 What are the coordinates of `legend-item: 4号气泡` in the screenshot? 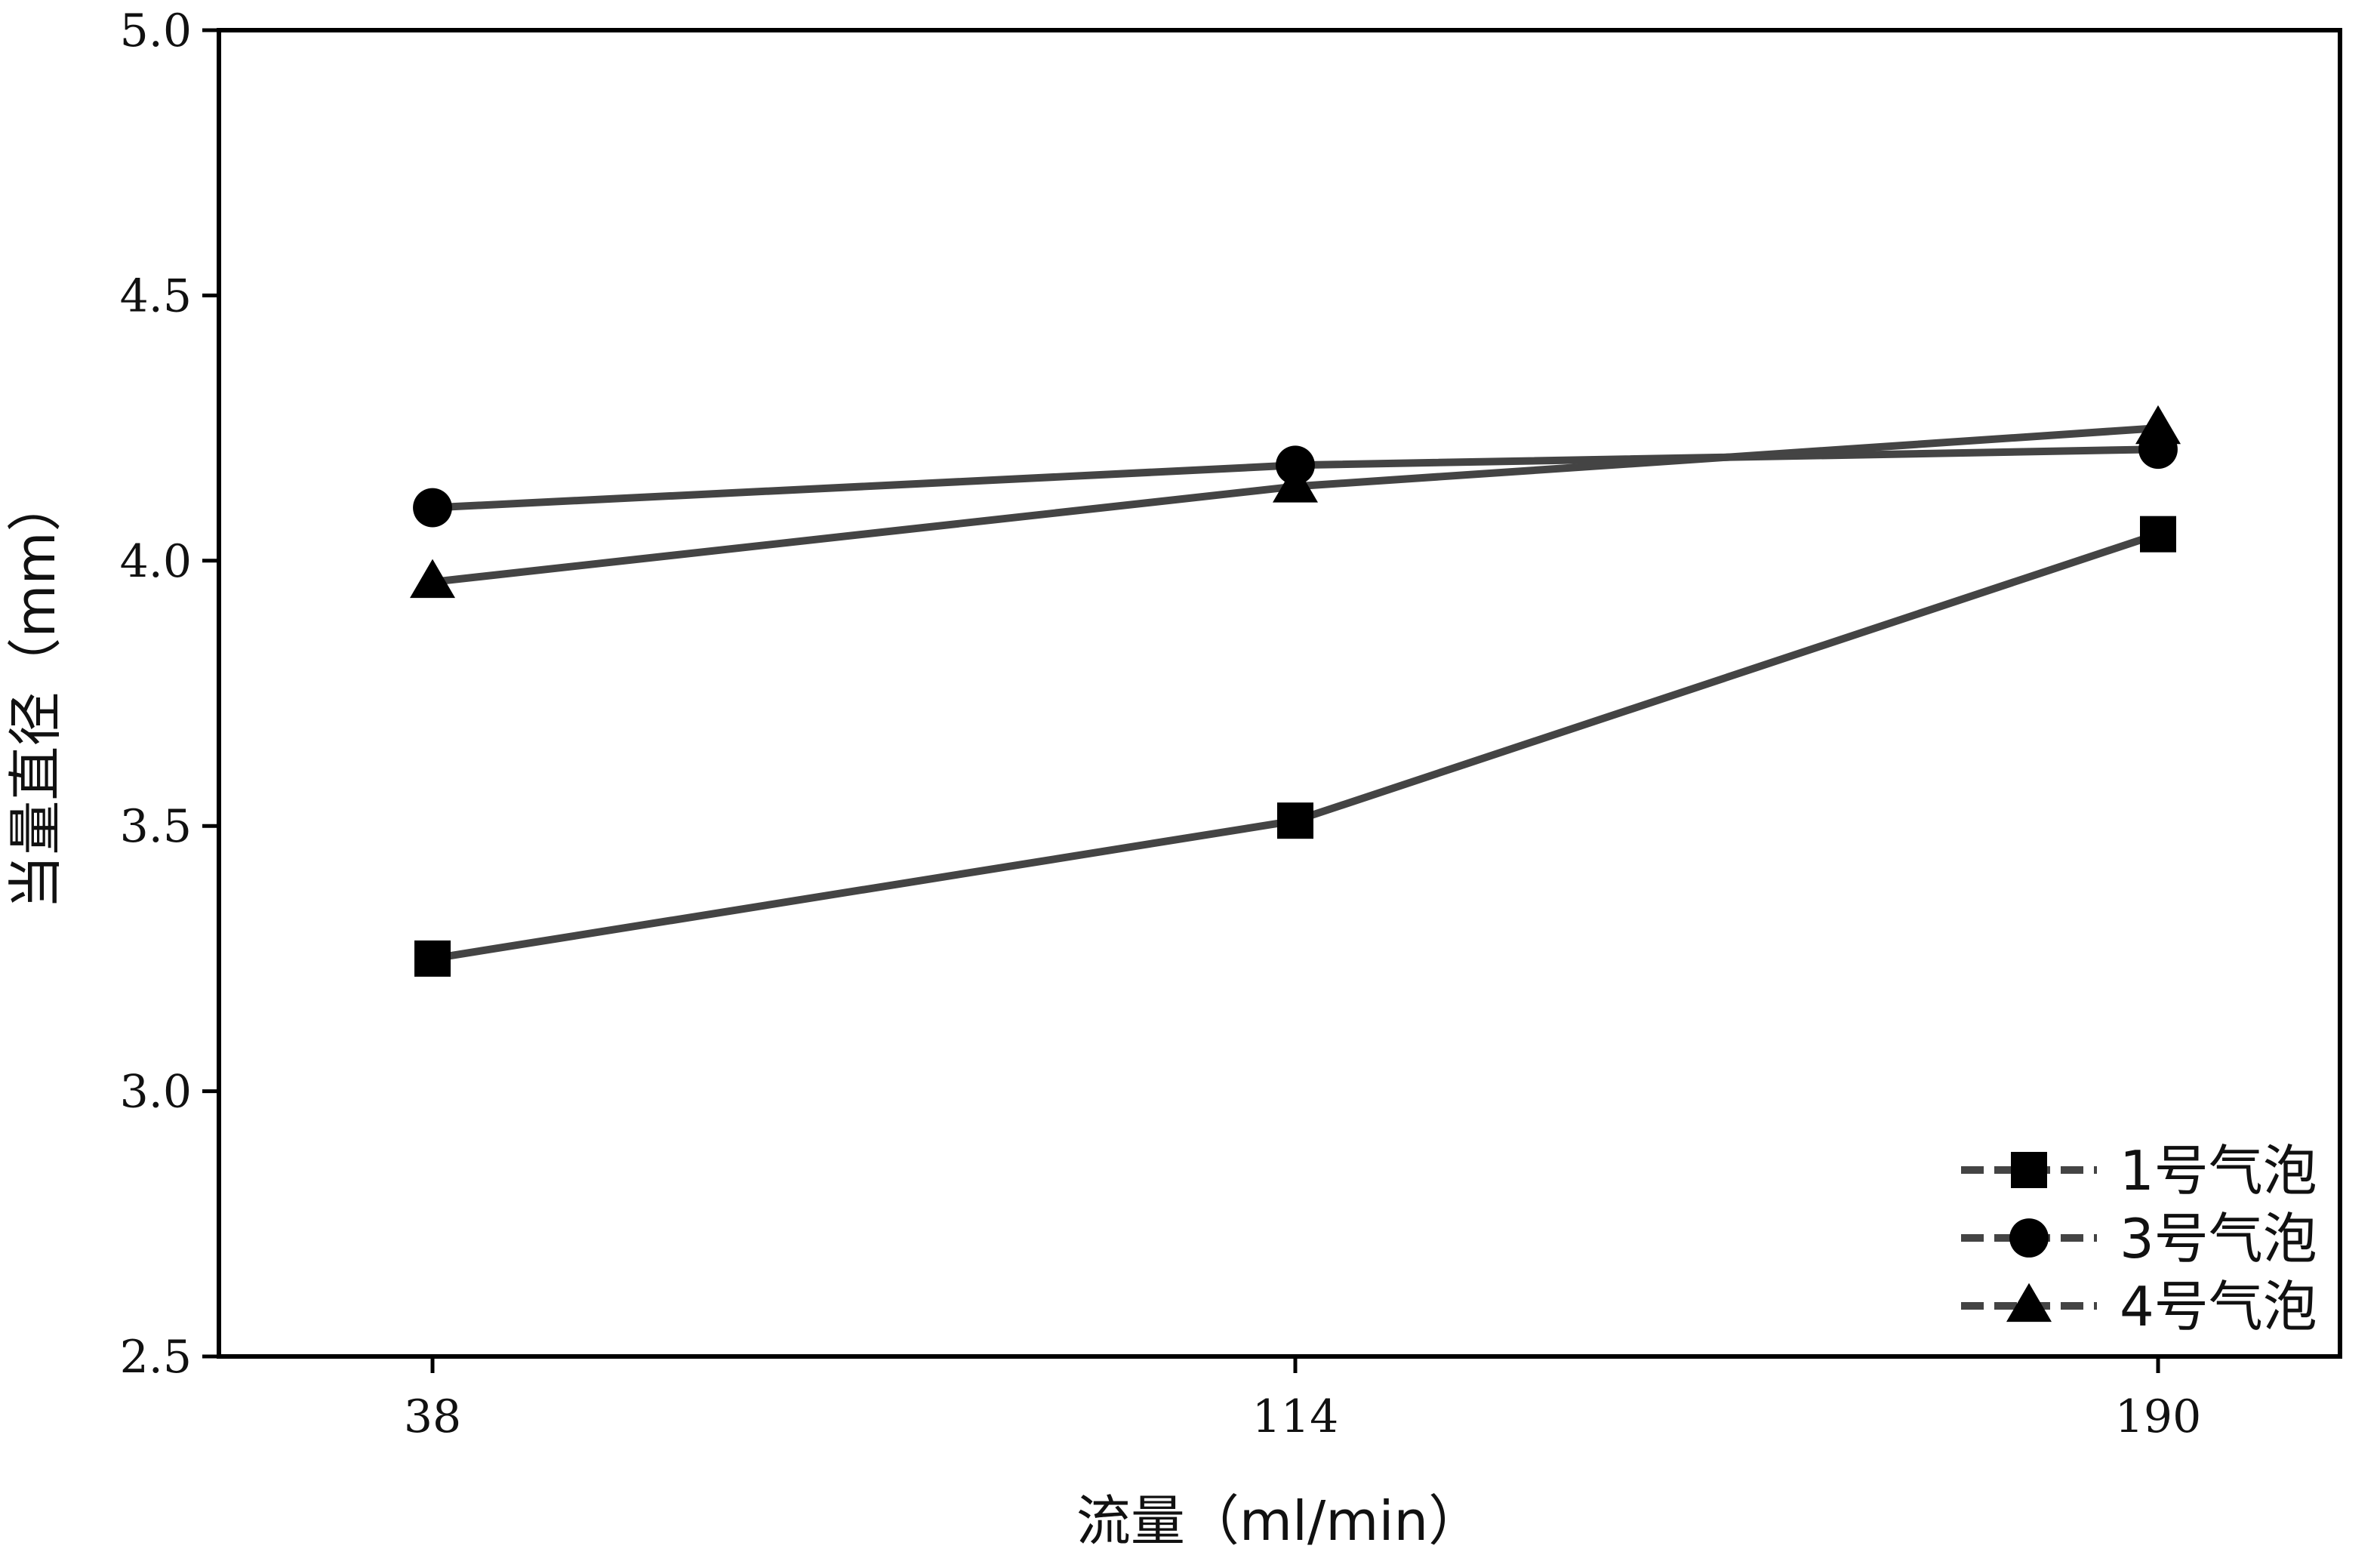 It's located at (2139, 1306).